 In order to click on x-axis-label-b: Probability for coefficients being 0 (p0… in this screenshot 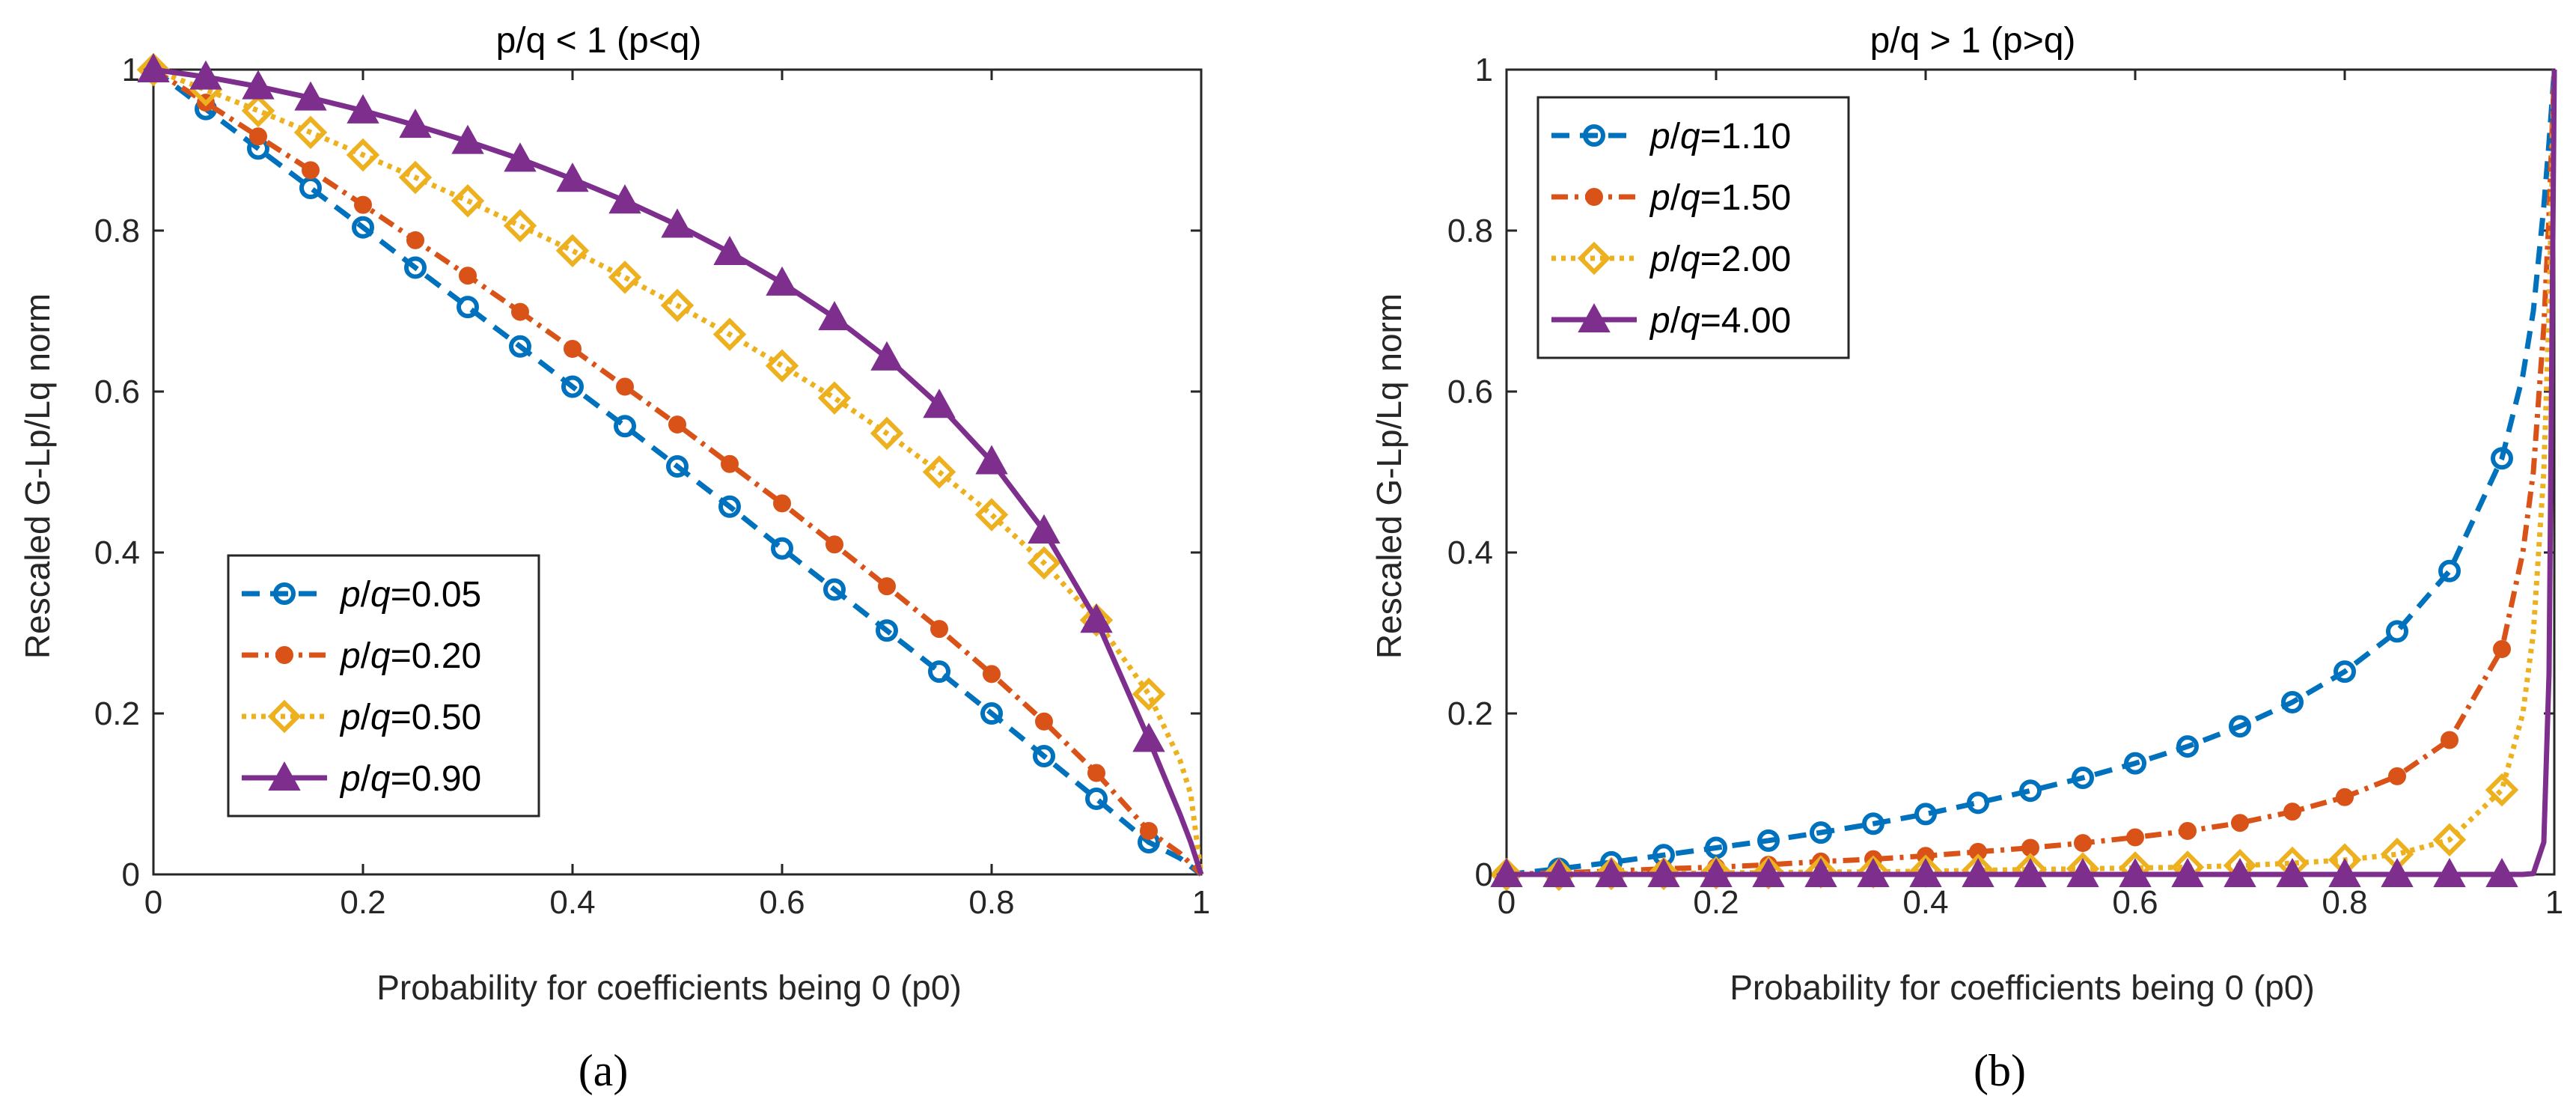, I will do `click(2022, 987)`.